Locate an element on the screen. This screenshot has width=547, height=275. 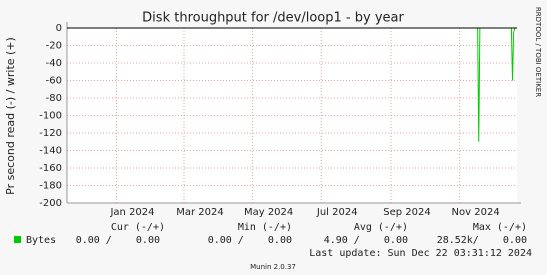
x-tick-label: Jul 2024 is located at coordinates (337, 212).